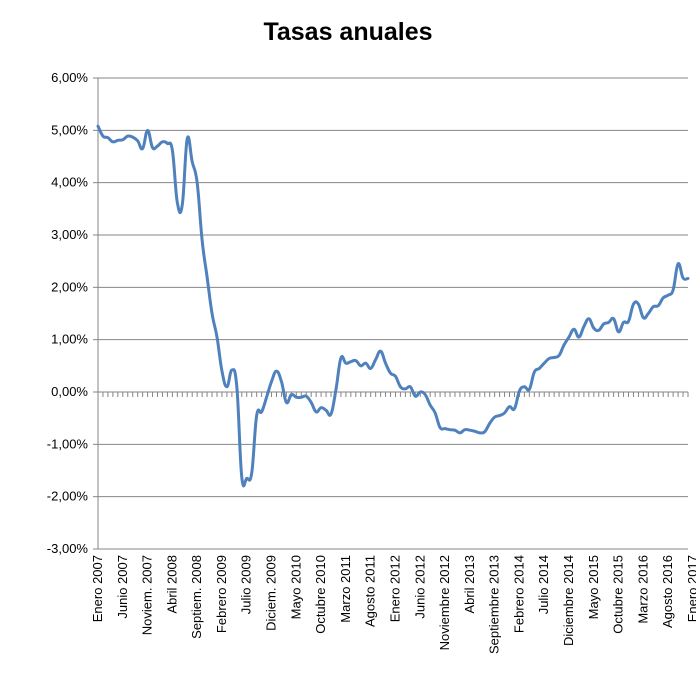  Describe the element at coordinates (642, 589) in the screenshot. I see `x-tick-label: Marzo 2016` at that location.